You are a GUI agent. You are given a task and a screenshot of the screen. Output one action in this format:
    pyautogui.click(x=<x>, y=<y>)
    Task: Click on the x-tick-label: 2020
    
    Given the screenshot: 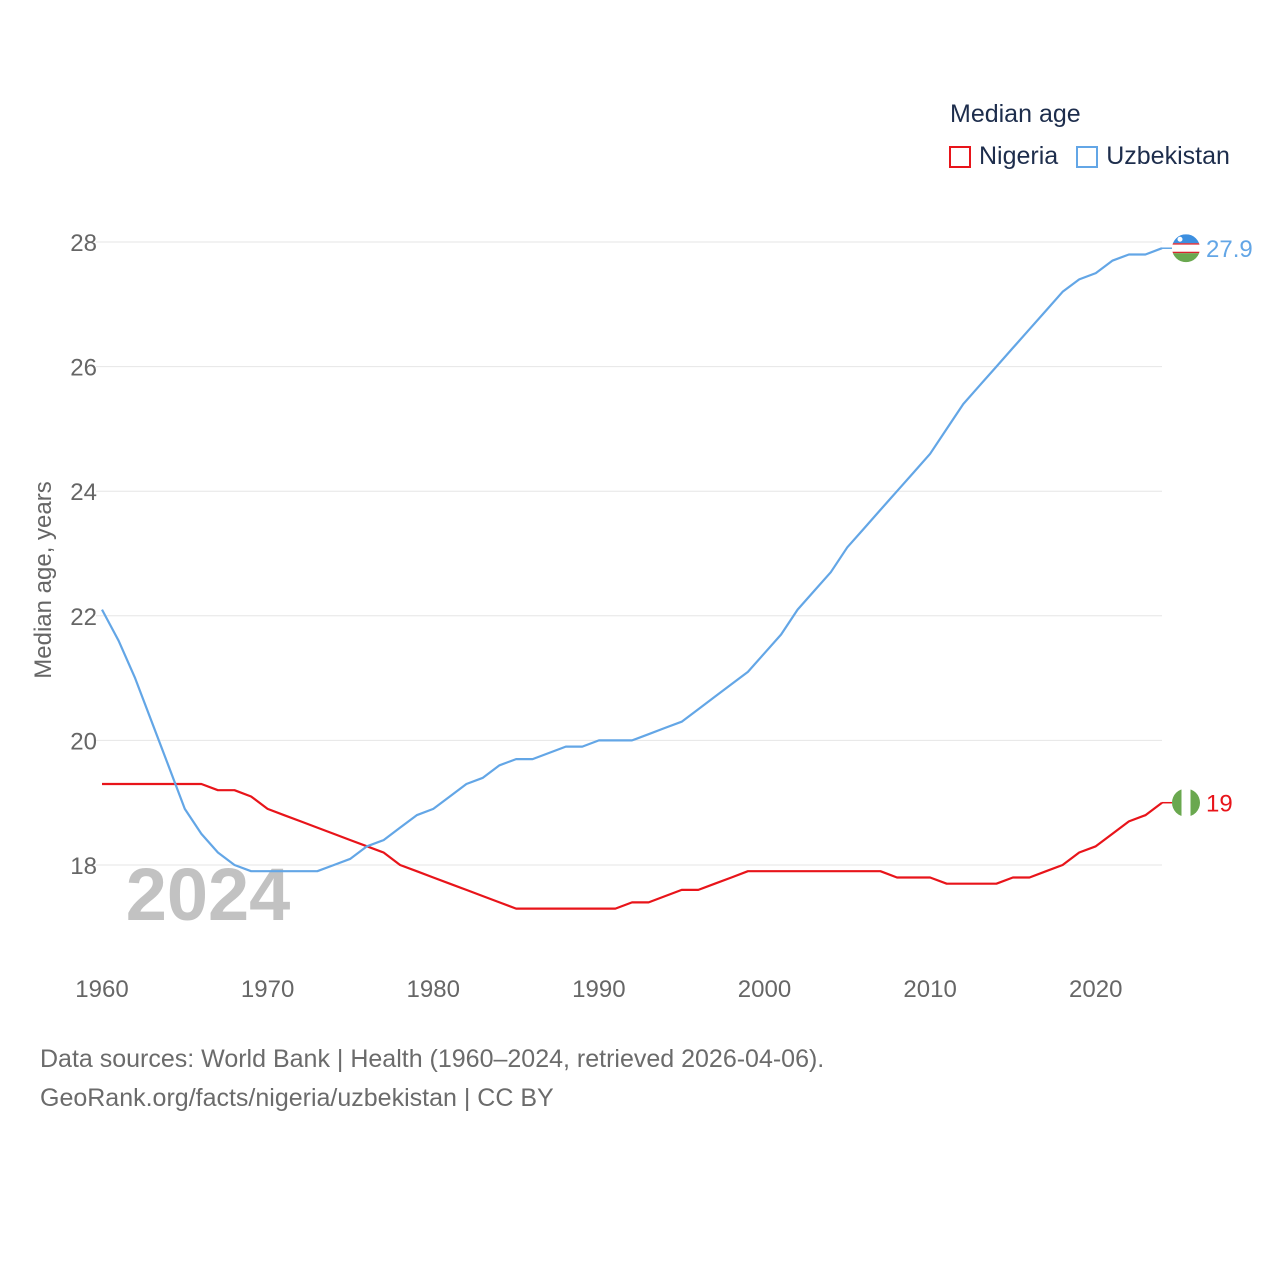 What is the action you would take?
    pyautogui.click(x=1095, y=989)
    